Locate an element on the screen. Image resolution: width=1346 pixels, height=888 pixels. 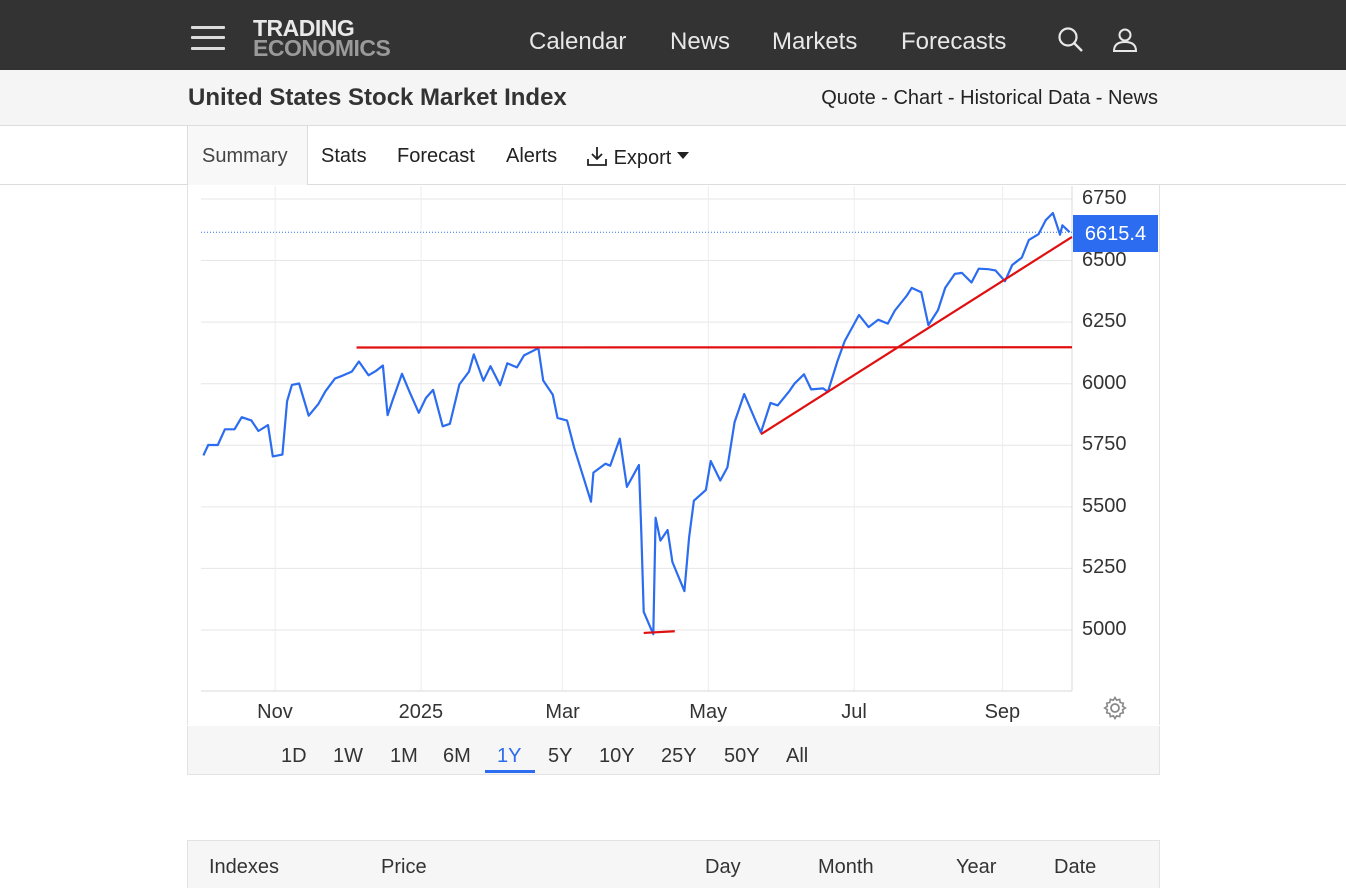
indexes-table-header is located at coordinates (673, 864).